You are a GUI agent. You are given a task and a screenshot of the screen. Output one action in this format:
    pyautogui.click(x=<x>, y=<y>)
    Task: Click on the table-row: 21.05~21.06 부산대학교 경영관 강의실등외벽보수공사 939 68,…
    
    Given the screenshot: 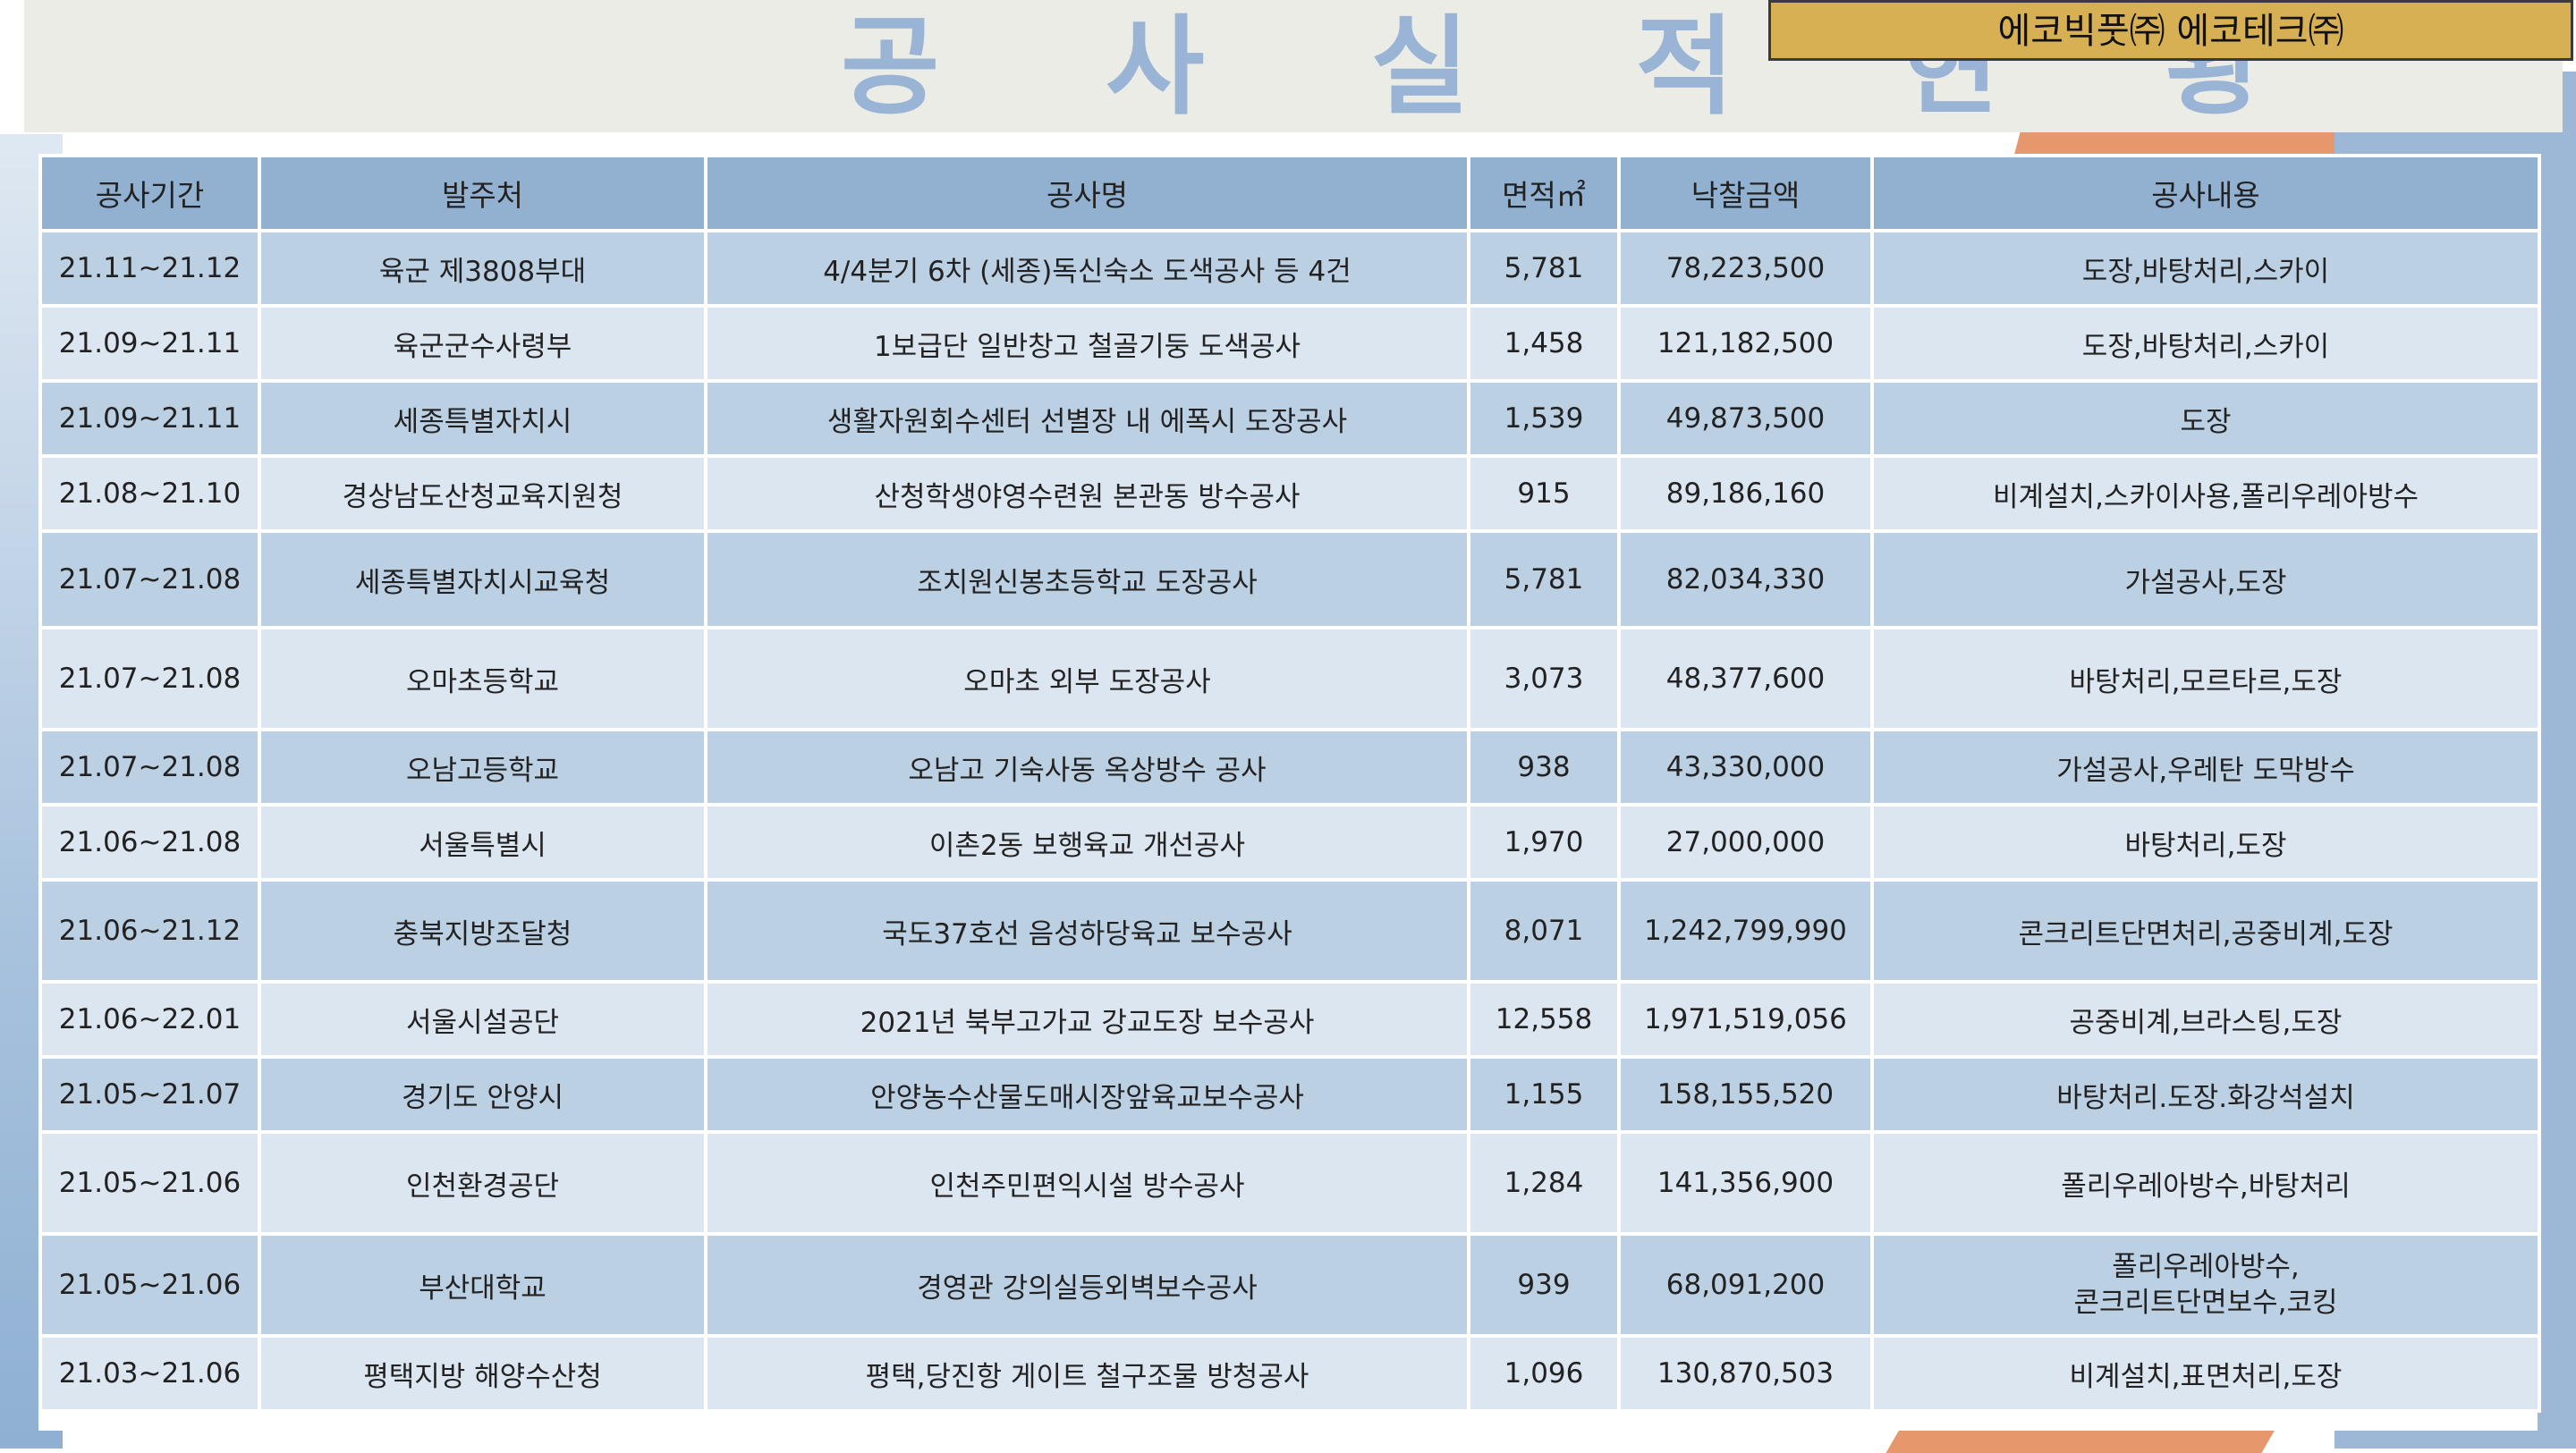 What is the action you would take?
    pyautogui.click(x=1289, y=1285)
    